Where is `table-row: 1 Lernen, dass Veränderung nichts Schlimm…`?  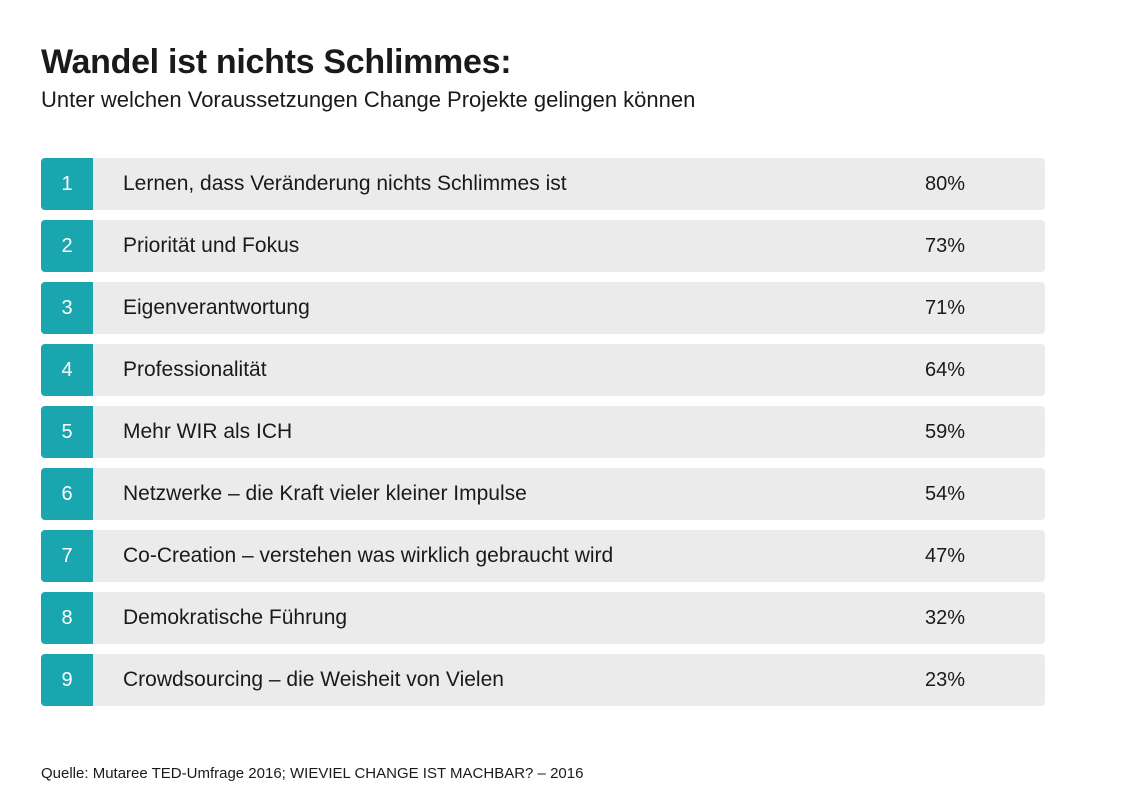
table-row: 1 Lernen, dass Veränderung nichts Schlimm… is located at coordinates (543, 184).